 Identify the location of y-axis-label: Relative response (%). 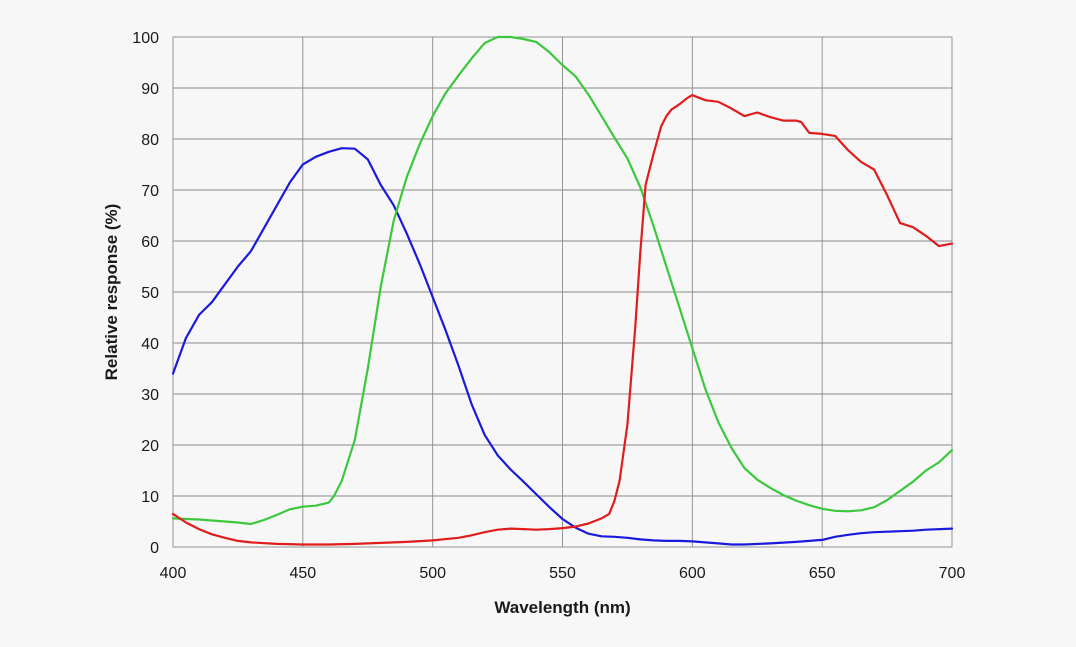
(111, 292).